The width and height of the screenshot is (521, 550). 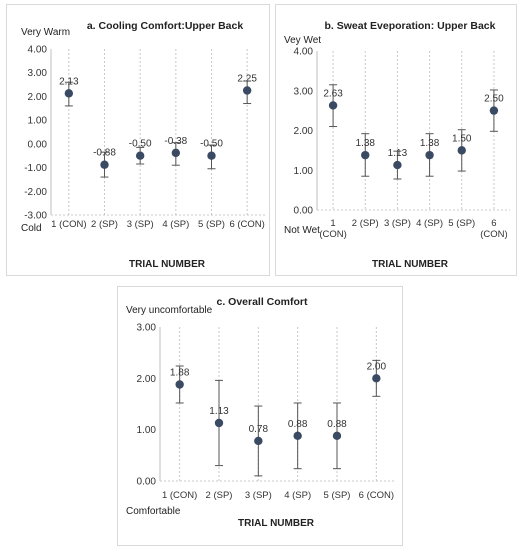 I want to click on top-annotation: Very uncomfortable, so click(x=169, y=310).